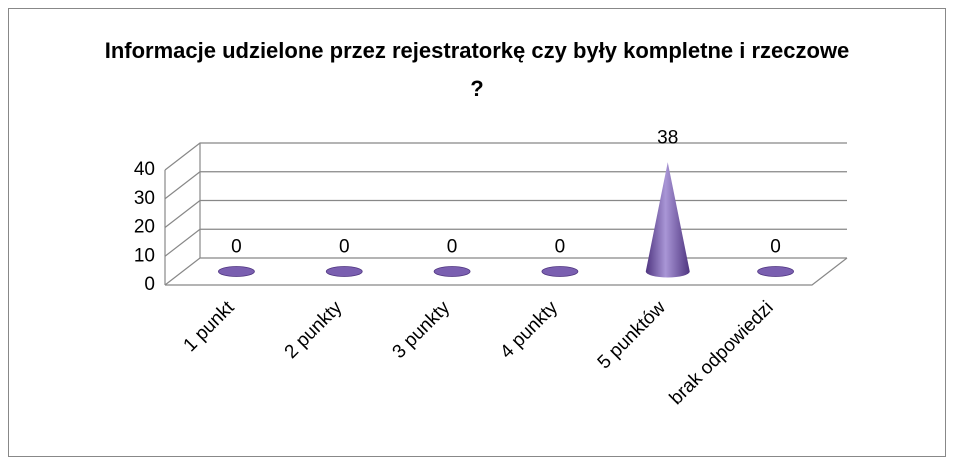 The image size is (954, 465). I want to click on x-tick-label: 4 punkty, so click(529, 330).